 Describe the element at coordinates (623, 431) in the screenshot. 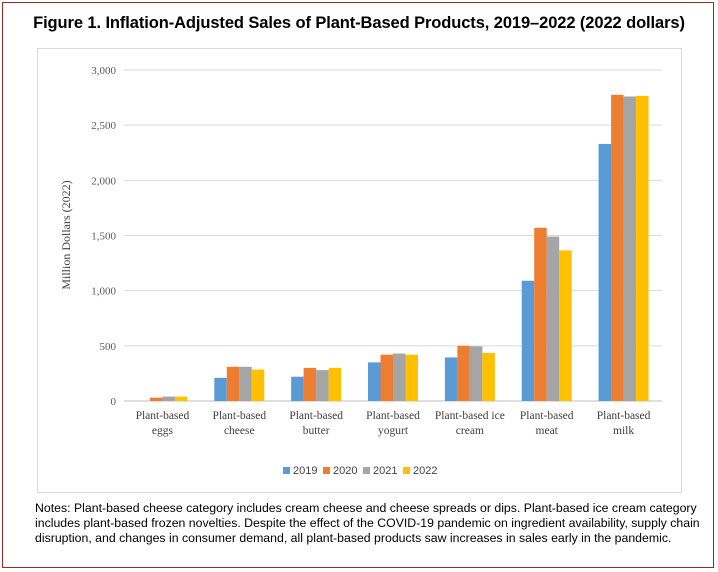

I see `x-tick-label: milk` at that location.